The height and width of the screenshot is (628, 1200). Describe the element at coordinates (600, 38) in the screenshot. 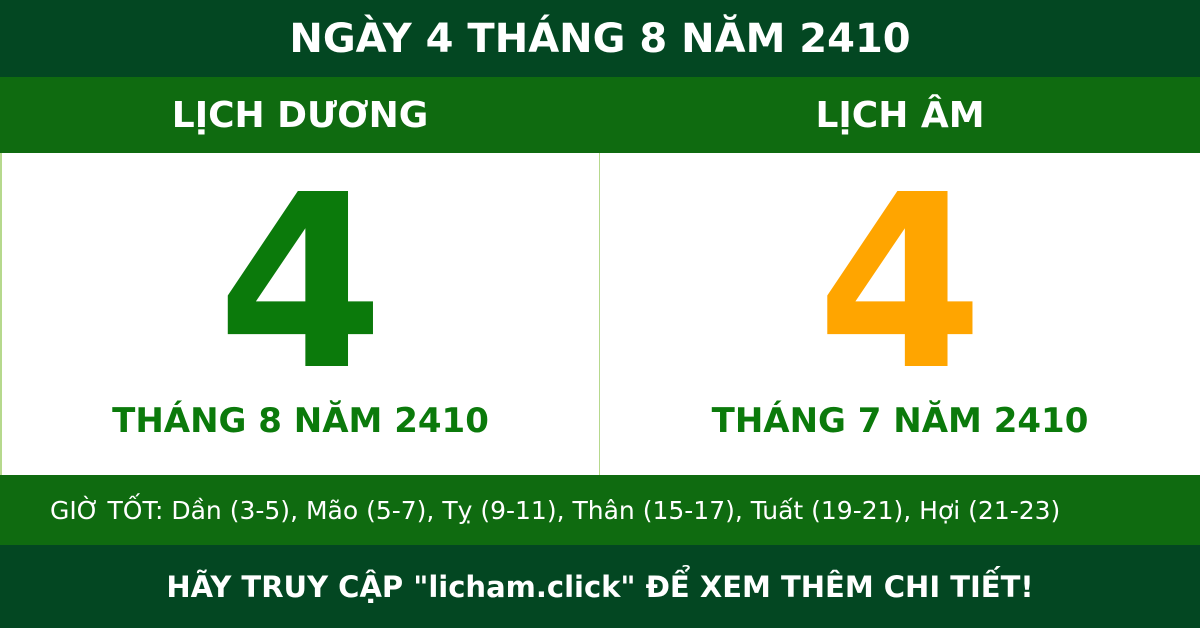

I see `page-title: NGÀY 4 THÁNG 8 NĂM 2410` at that location.